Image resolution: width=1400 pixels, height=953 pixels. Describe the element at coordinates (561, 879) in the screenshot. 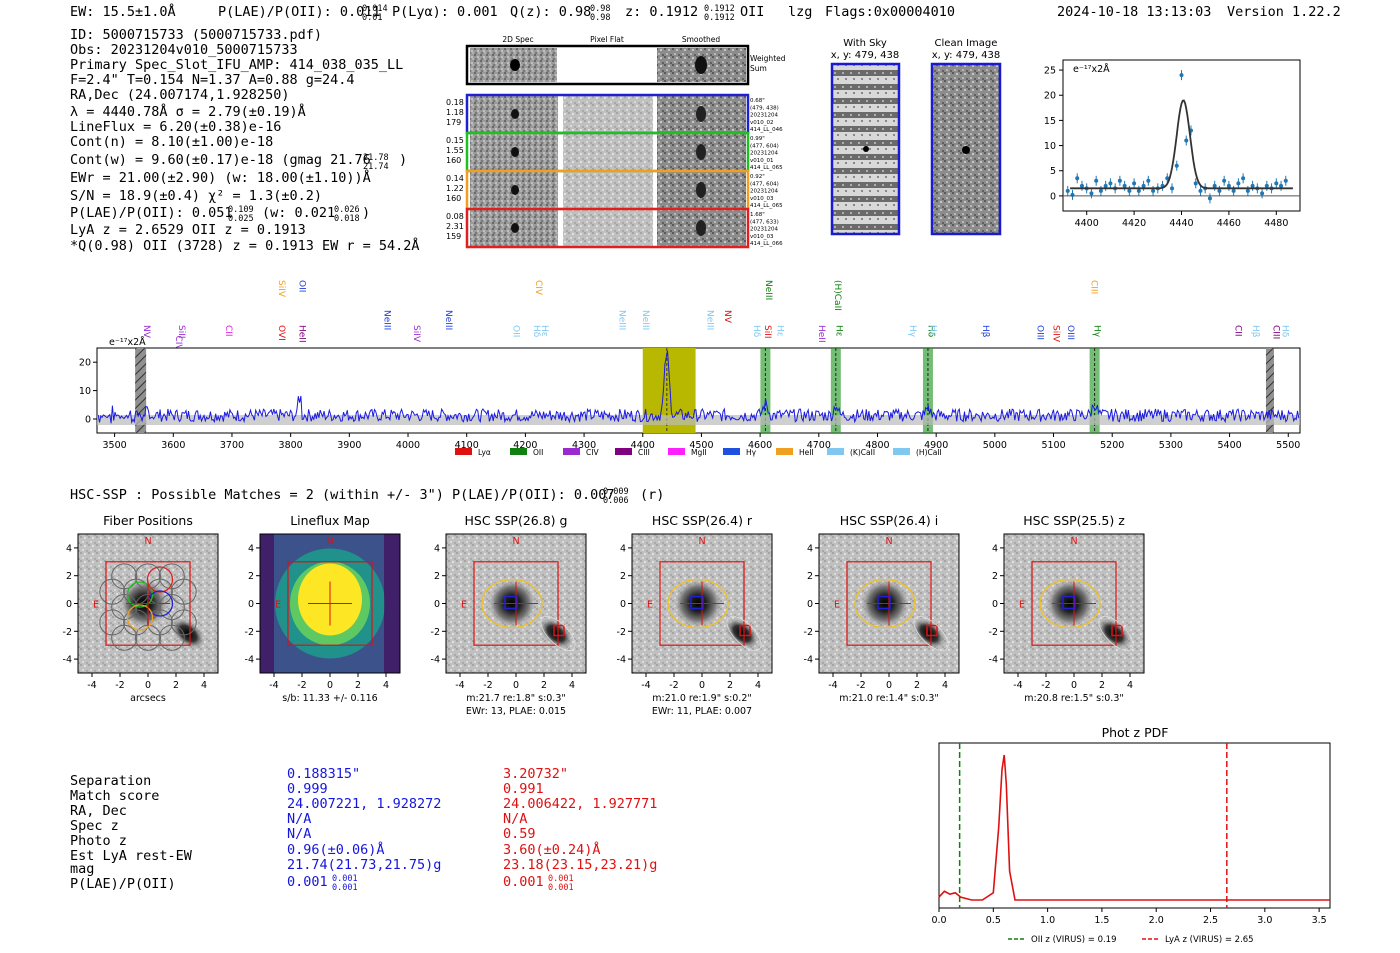

I see `match-col2-plae-hi: 0.001` at that location.